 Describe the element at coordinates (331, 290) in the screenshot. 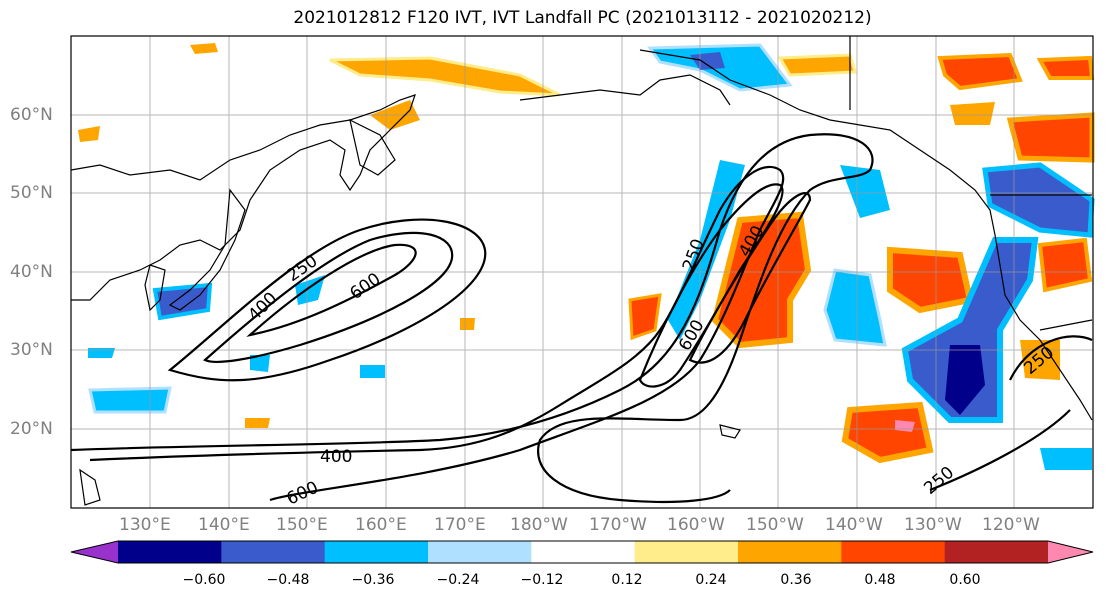

I see `contour-600-west` at that location.